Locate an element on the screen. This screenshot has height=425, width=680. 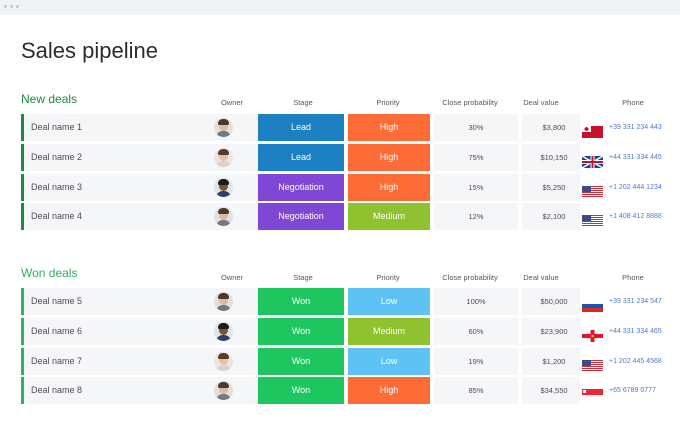
phone-cell: +39 331 234 443 is located at coordinates (630, 127).